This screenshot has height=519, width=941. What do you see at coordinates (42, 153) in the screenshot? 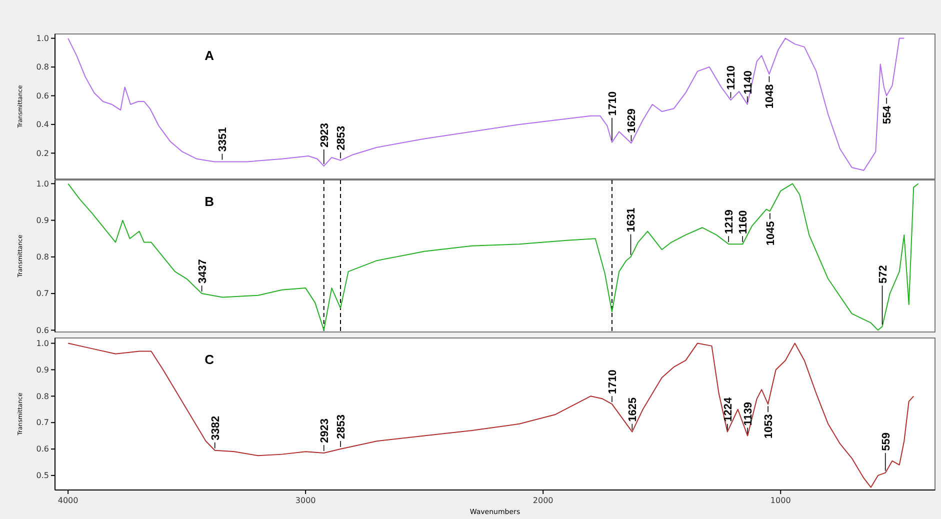
I see `y-tick-label: 0.2` at bounding box center [42, 153].